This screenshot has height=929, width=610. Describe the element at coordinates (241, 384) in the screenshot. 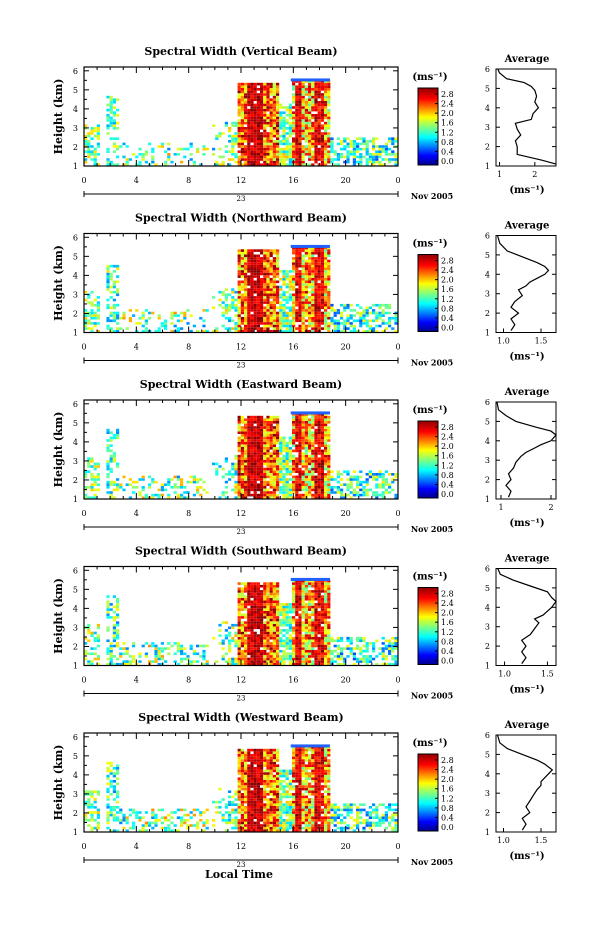

I see `panel-title: Spectral Width (Eastward Beam)` at that location.